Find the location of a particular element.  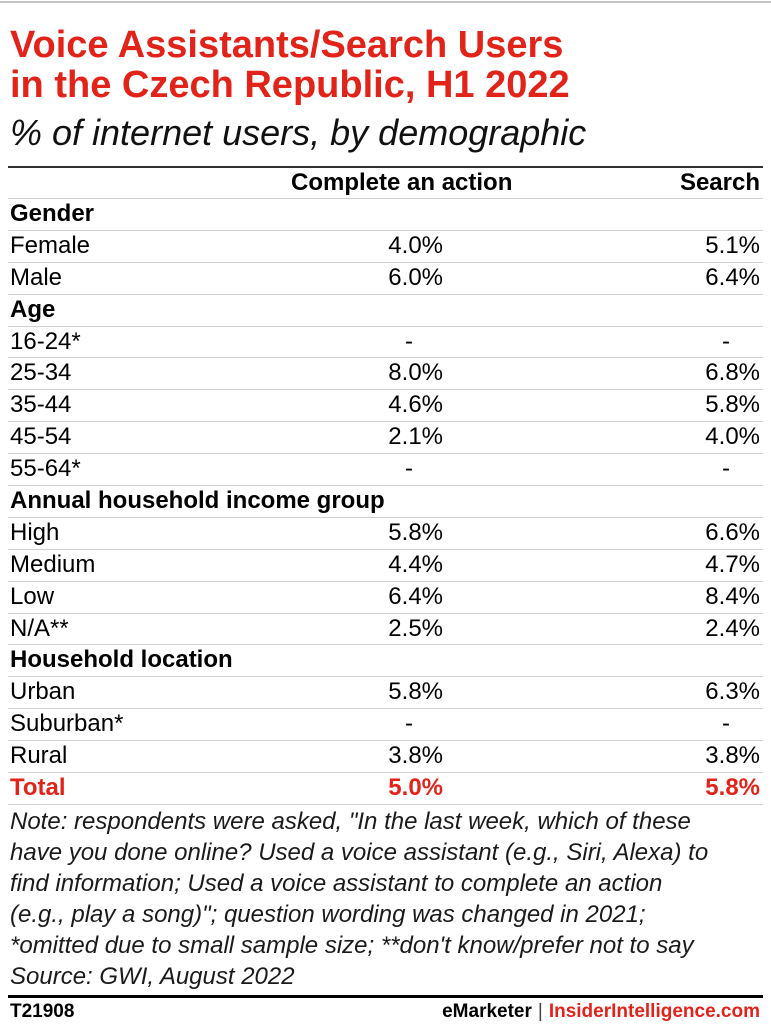

search-value: 8.4% is located at coordinates (732, 596).